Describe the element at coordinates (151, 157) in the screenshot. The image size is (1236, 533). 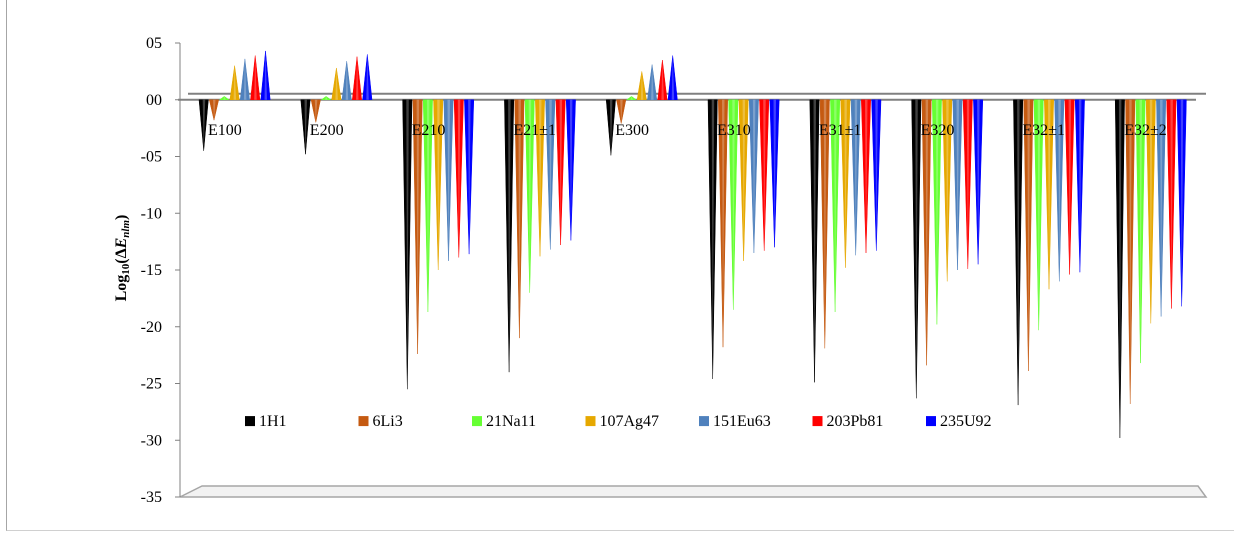
I see `y-tick-label: -05` at that location.